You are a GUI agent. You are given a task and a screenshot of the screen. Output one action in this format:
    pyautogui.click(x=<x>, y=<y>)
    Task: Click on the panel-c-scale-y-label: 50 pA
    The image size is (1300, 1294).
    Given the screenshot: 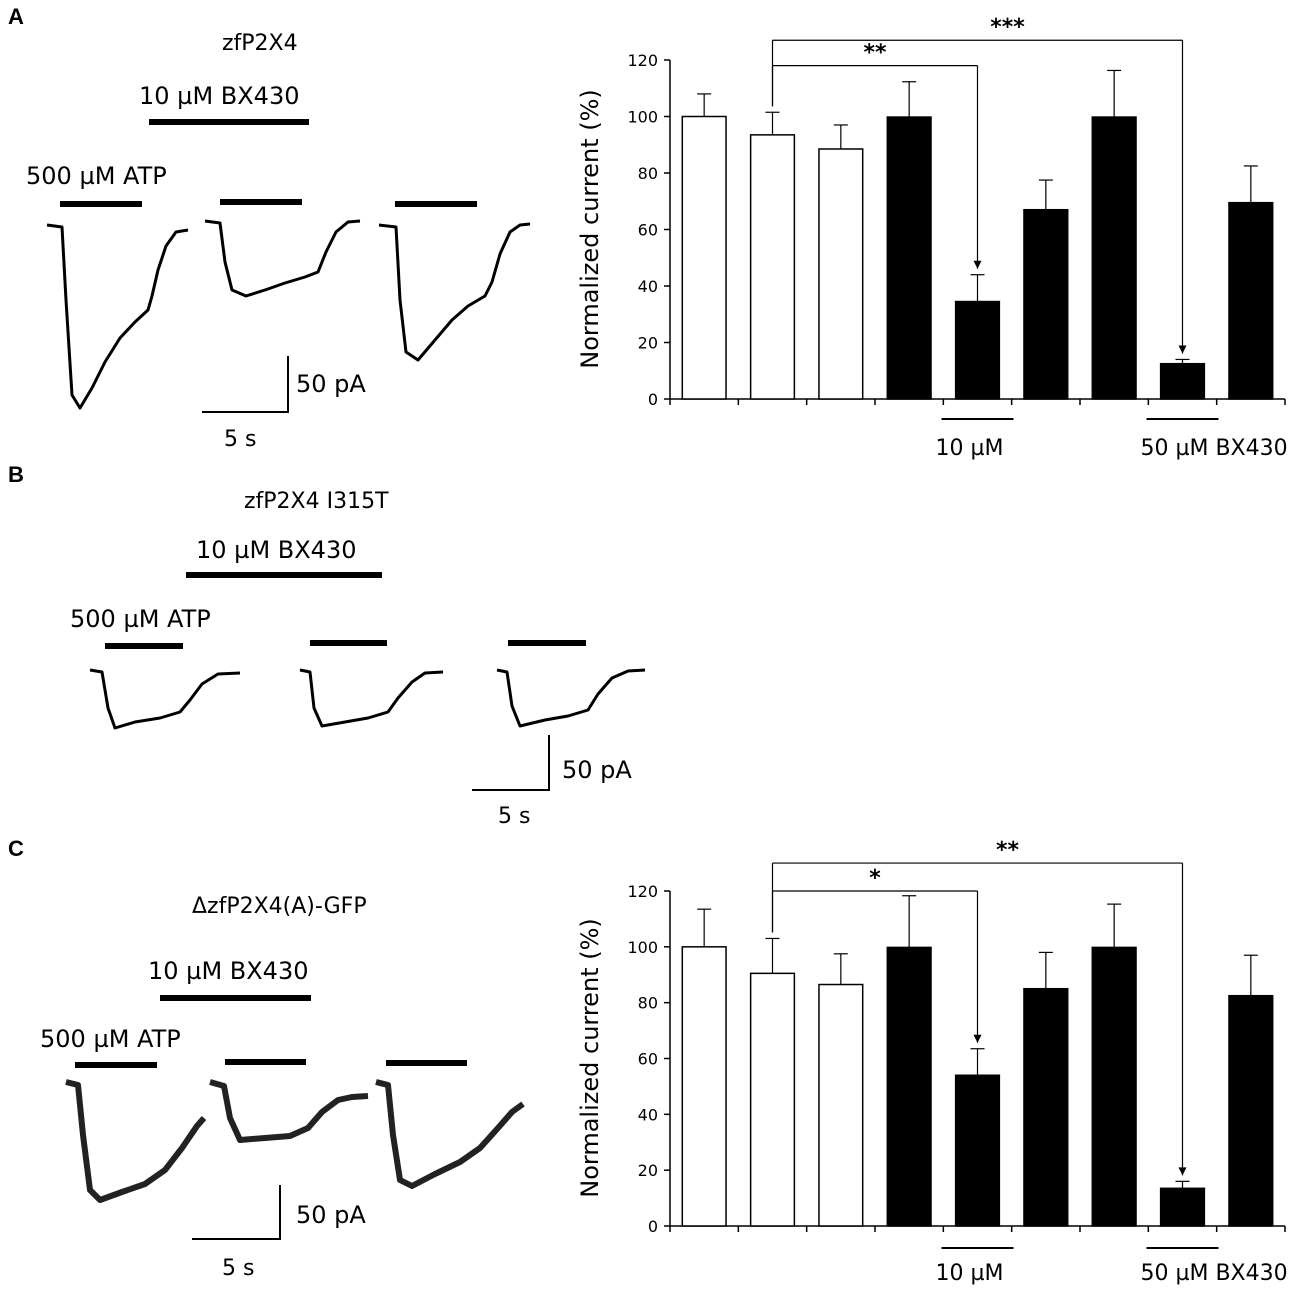 What is the action you would take?
    pyautogui.click(x=331, y=1215)
    